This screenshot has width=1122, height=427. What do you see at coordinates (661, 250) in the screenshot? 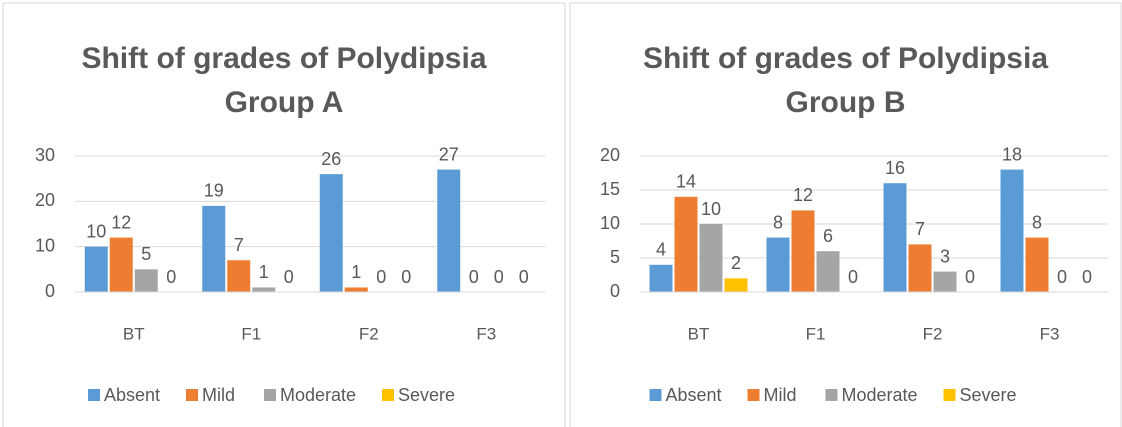
I see `data-label: 4` at bounding box center [661, 250].